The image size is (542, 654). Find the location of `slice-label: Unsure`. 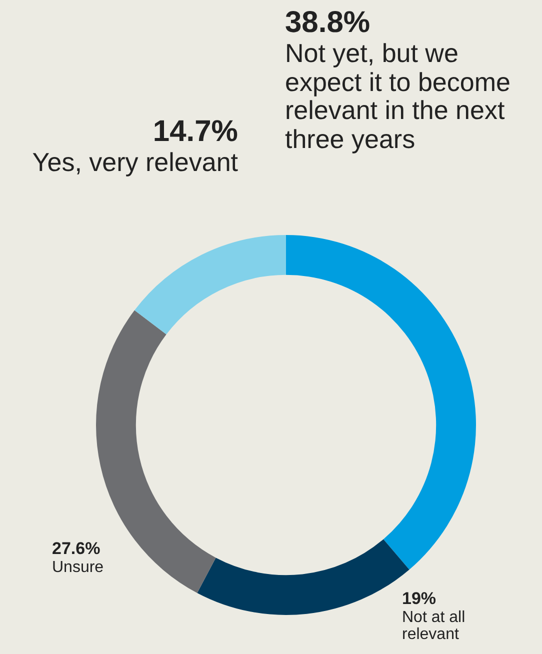

slice-label: Unsure is located at coordinates (78, 567).